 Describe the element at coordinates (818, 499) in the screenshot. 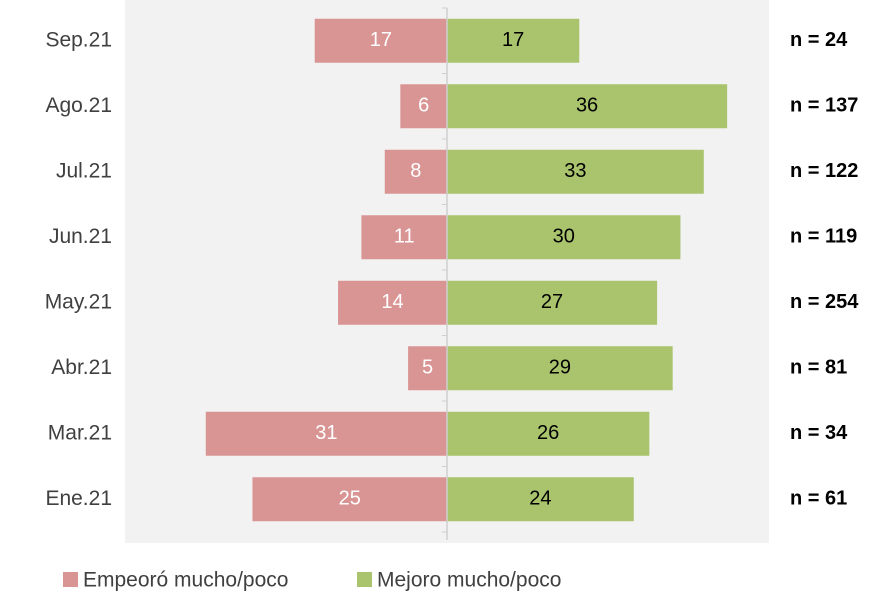

I see `n-label: n = 61` at that location.